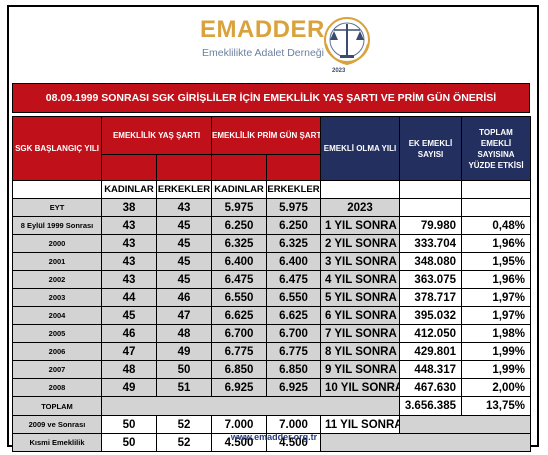  Describe the element at coordinates (360, 369) in the screenshot. I see `retire-year: 9 YIL SONRA` at that location.